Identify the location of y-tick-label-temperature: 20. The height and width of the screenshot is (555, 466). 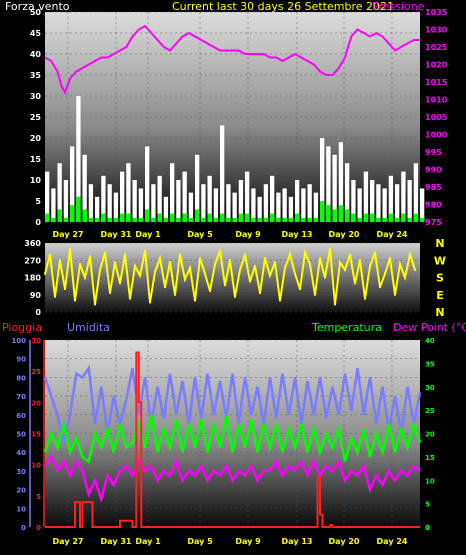
(430, 435).